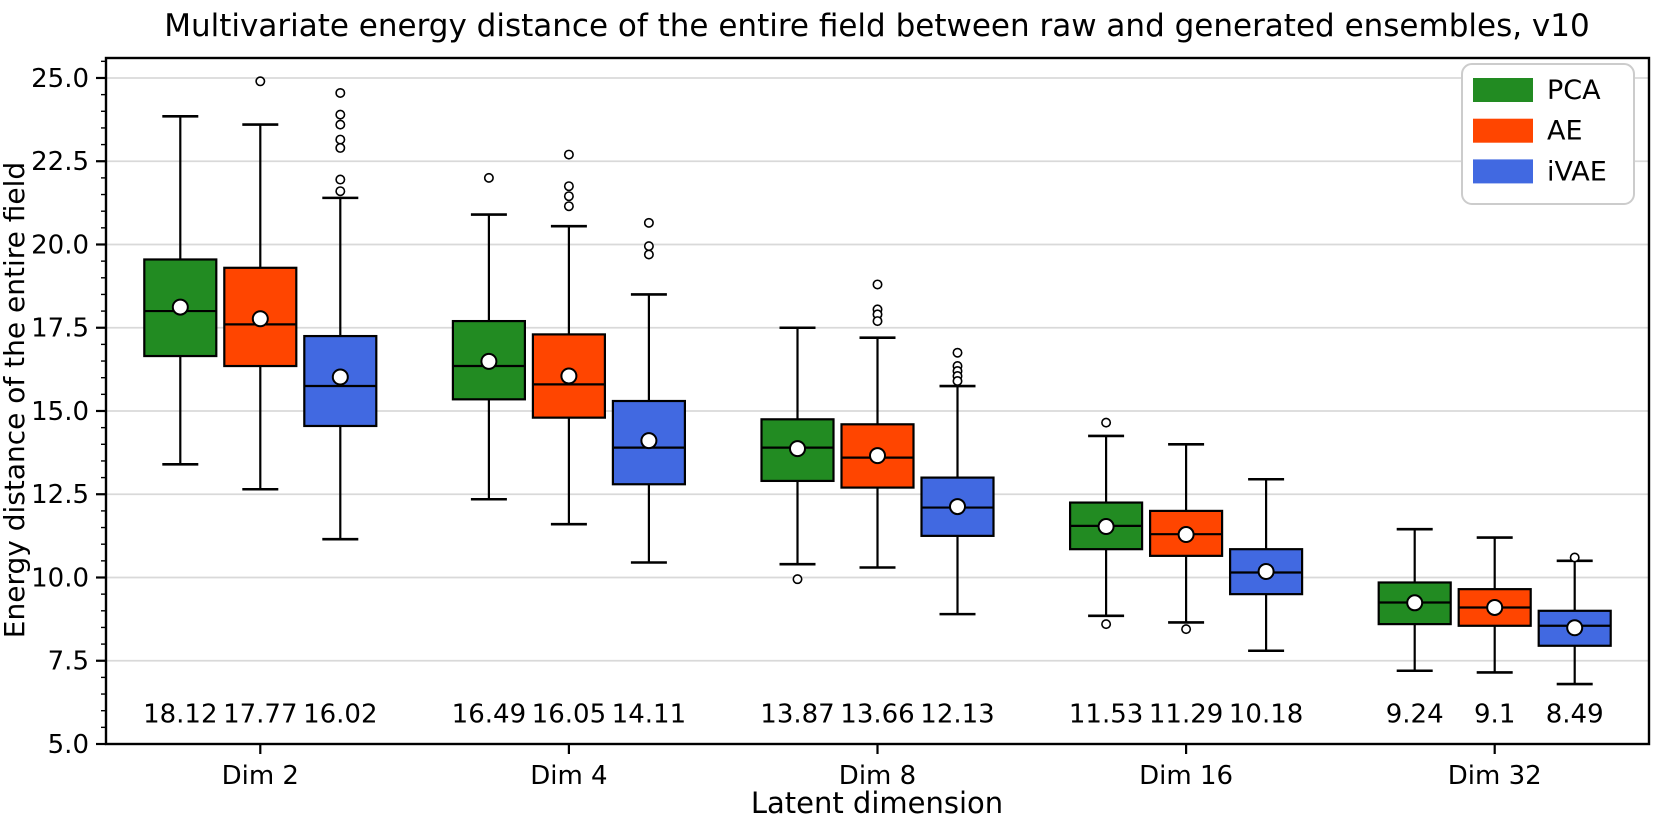 Image resolution: width=1661 pixels, height=837 pixels. Describe the element at coordinates (60, 79) in the screenshot. I see `y-tick-label: 25.0` at that location.